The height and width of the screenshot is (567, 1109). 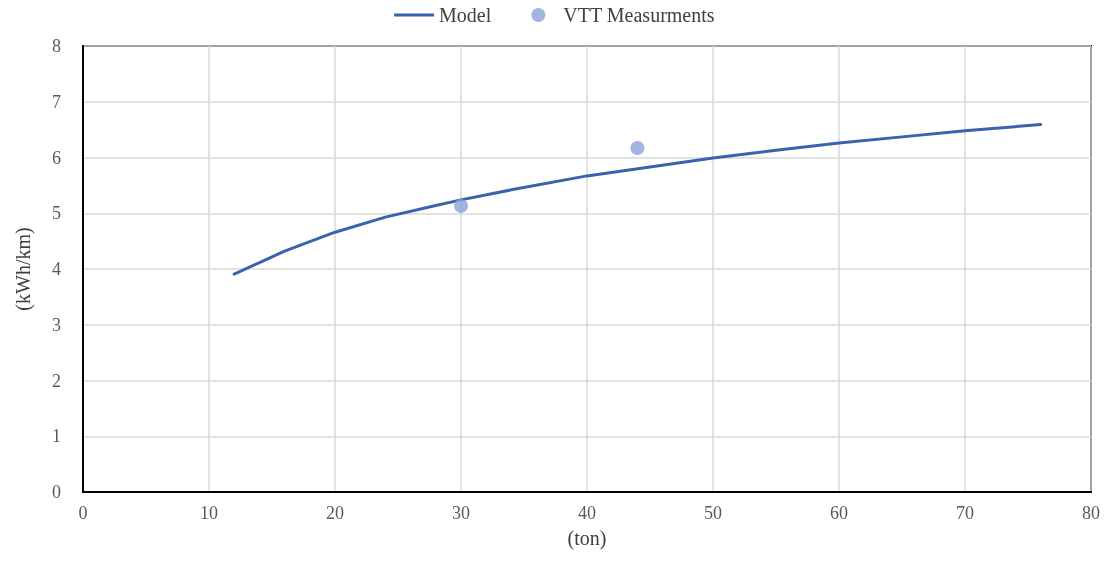 What do you see at coordinates (461, 513) in the screenshot?
I see `x-tick-label: 30` at bounding box center [461, 513].